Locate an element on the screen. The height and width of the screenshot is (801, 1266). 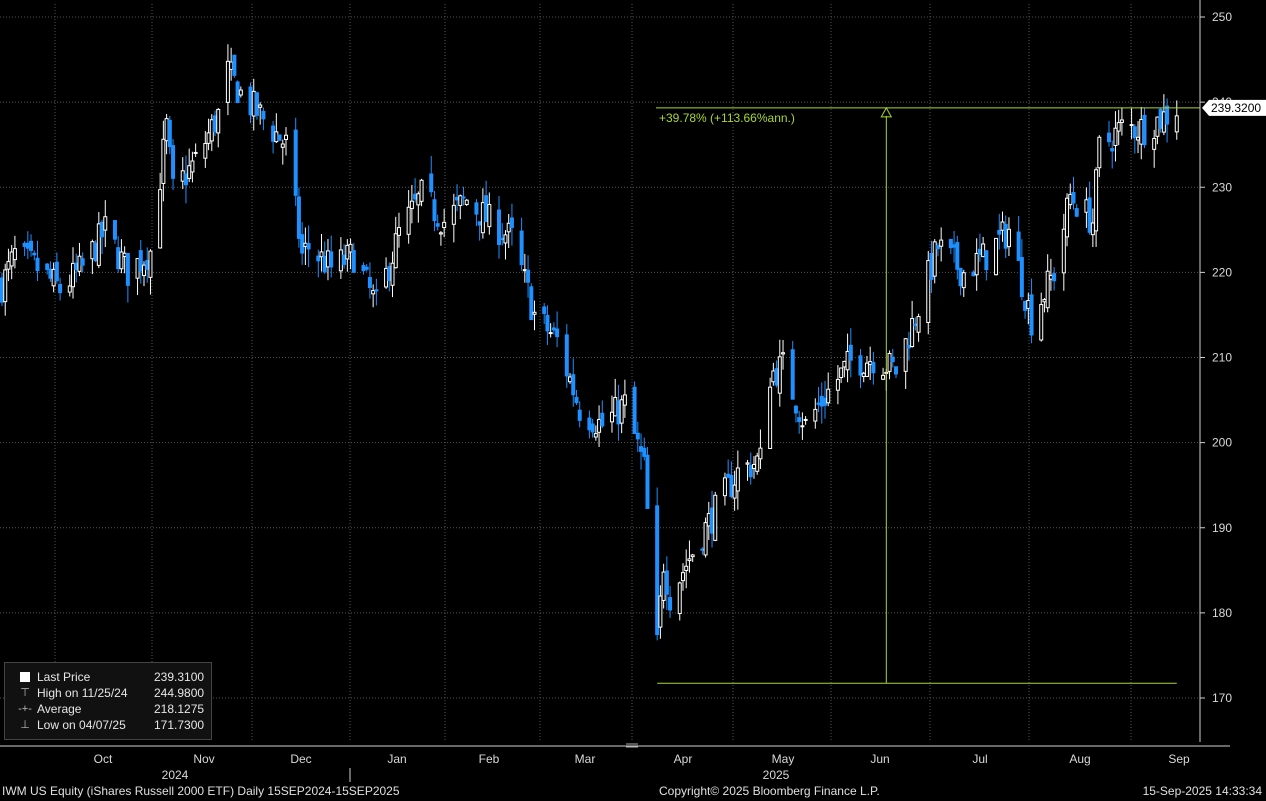
annotation-label: +39.78% (+113.66%ann.) is located at coordinates (727, 118).